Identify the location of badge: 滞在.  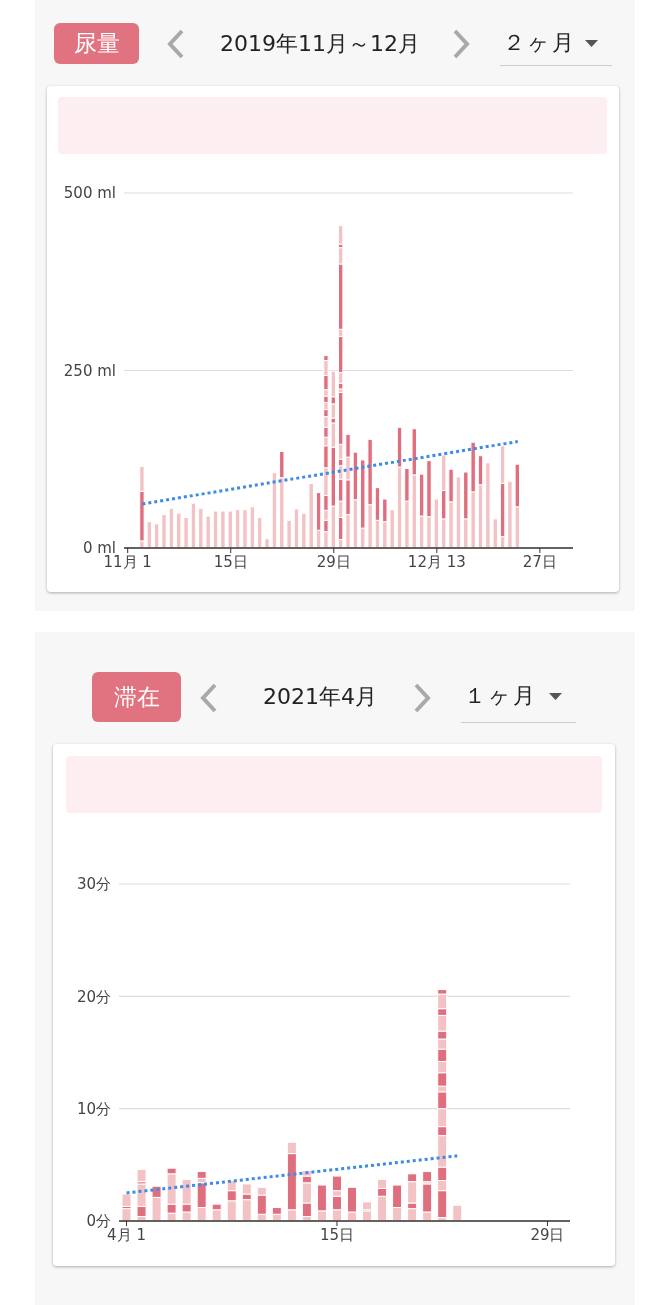
(136, 697).